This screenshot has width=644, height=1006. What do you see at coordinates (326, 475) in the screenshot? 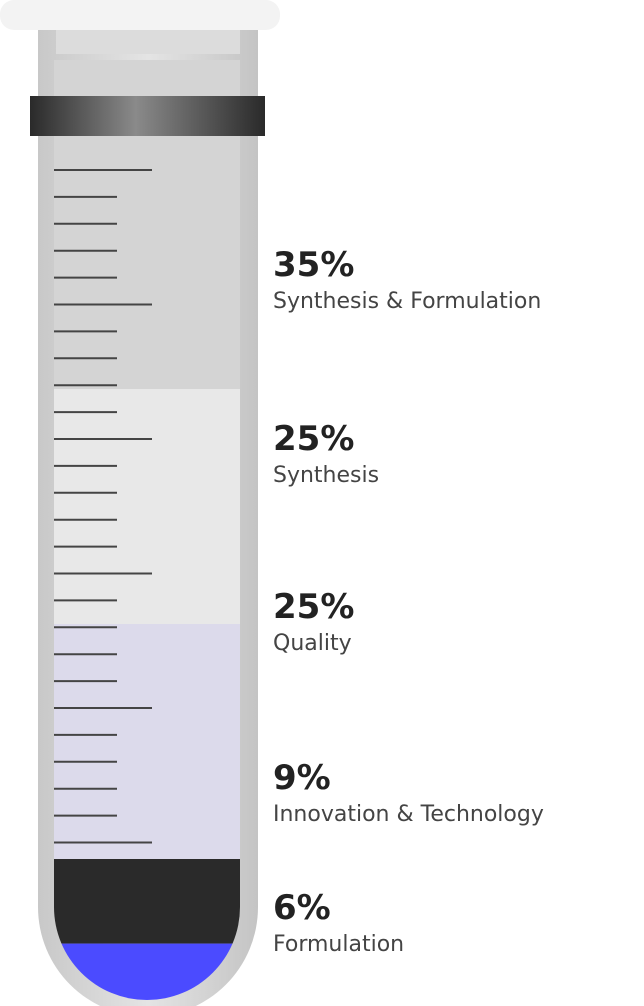
I see `category-label: Synthesis` at bounding box center [326, 475].